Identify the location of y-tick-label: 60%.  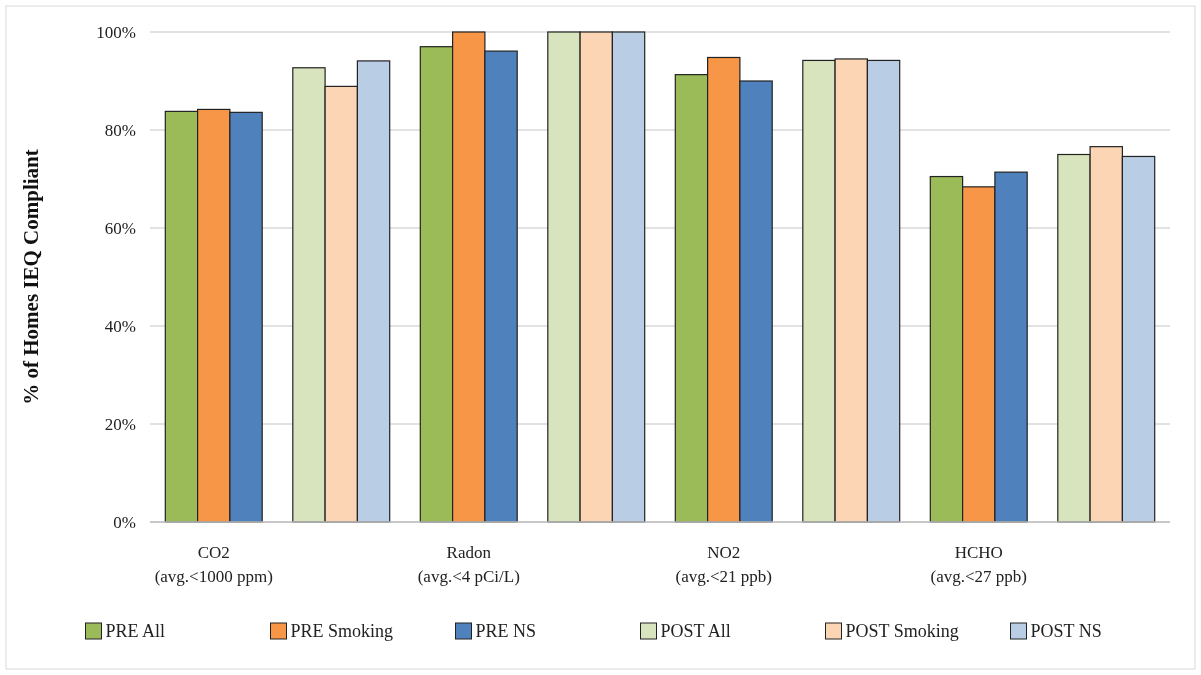
(120, 228).